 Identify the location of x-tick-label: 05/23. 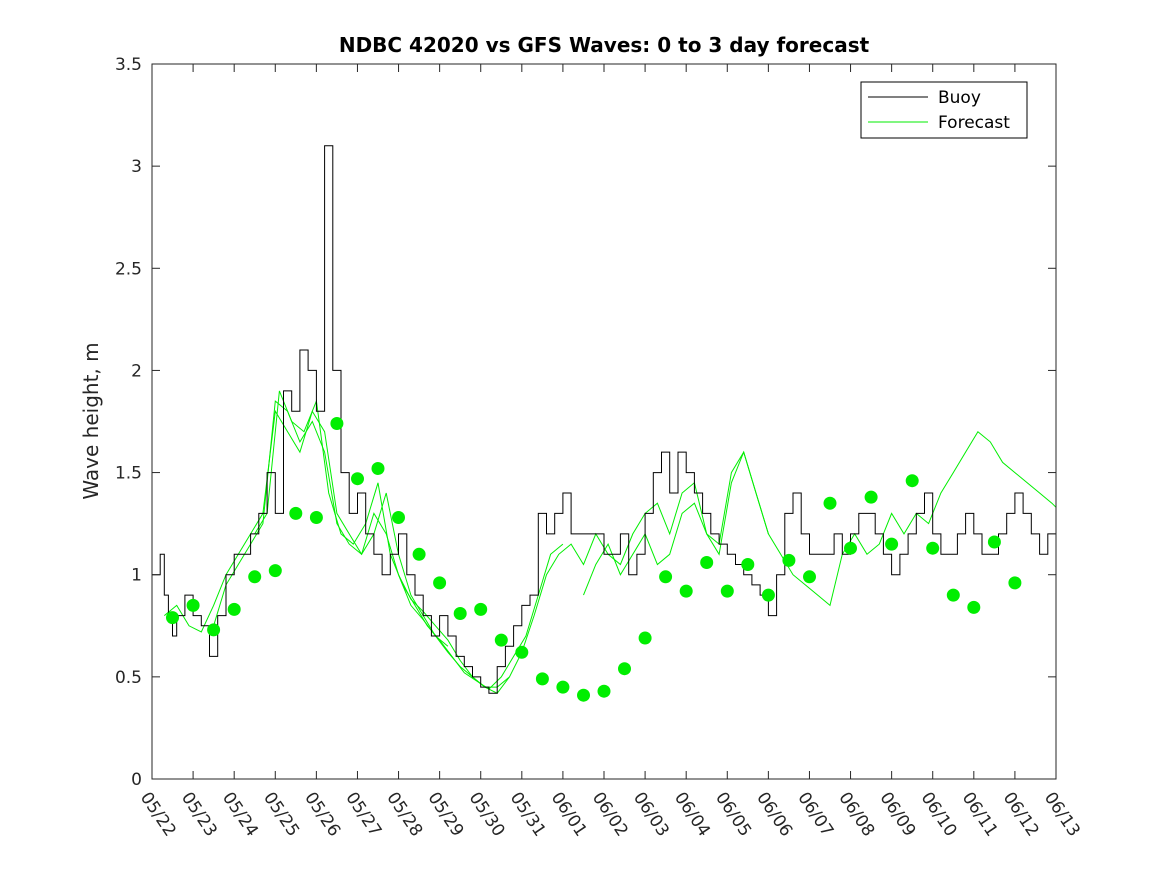
(199, 815).